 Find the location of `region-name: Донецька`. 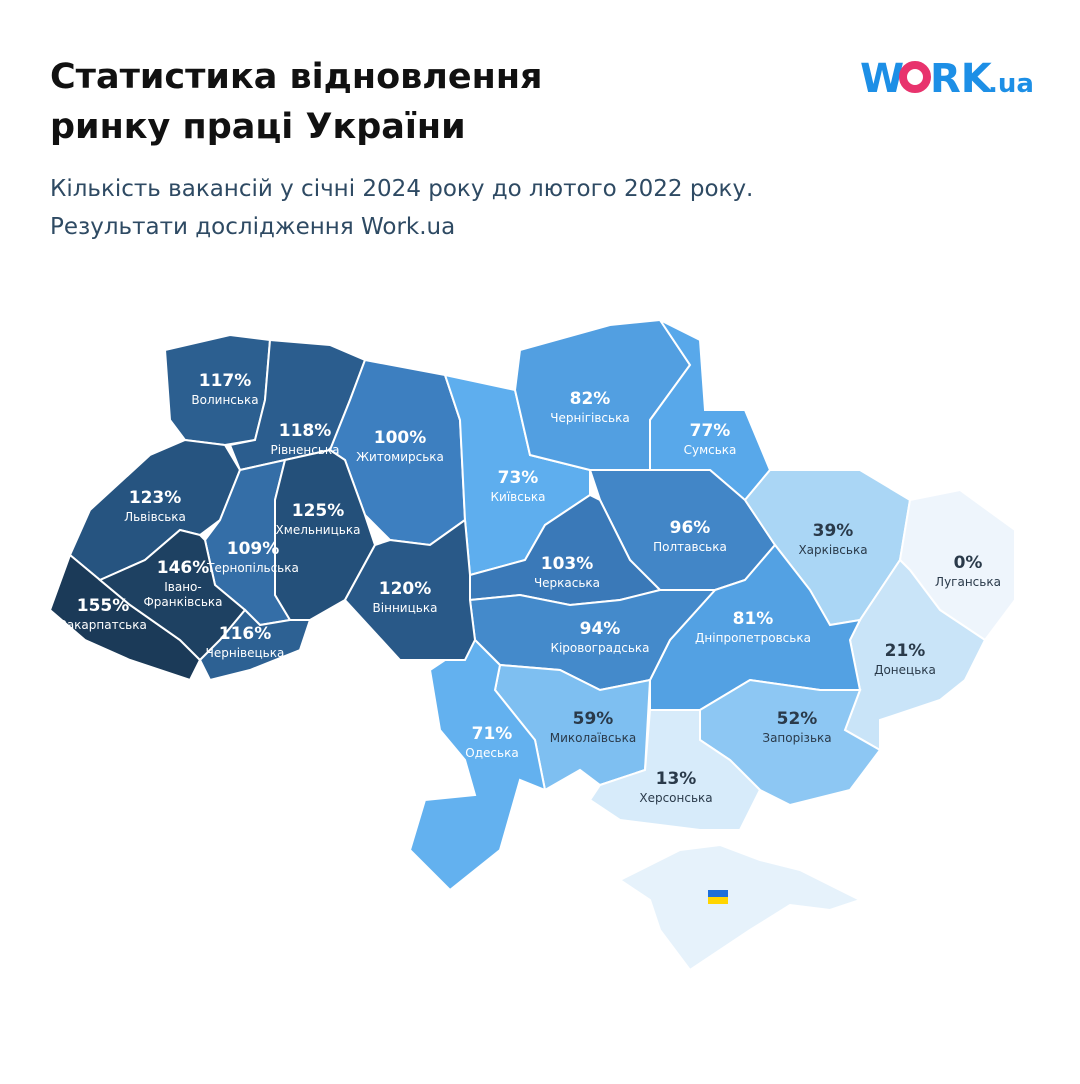

region-name: Донецька is located at coordinates (905, 670).